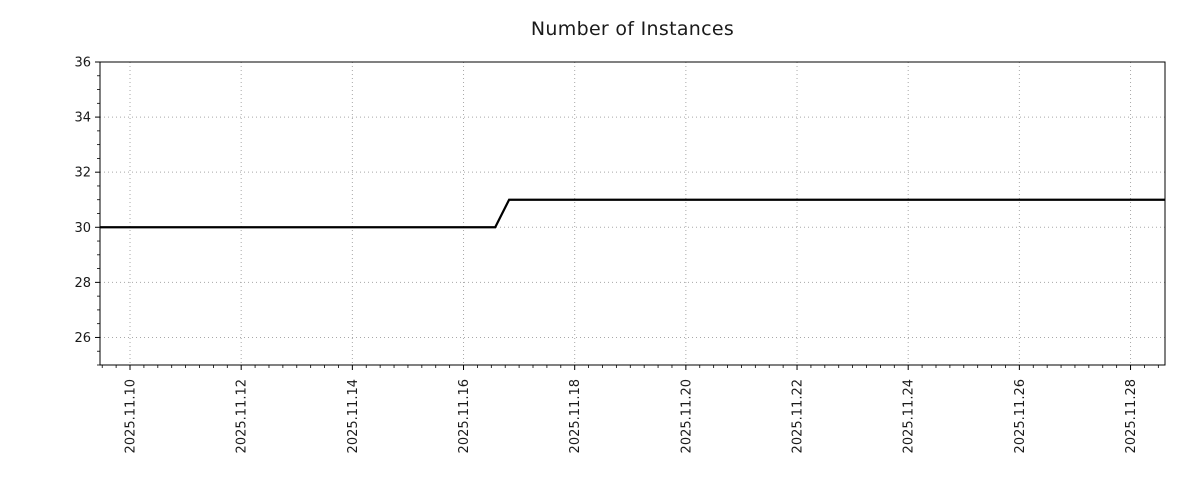 This screenshot has height=500, width=1200. Describe the element at coordinates (131, 416) in the screenshot. I see `x-tick-label: 2025.11.10` at that location.